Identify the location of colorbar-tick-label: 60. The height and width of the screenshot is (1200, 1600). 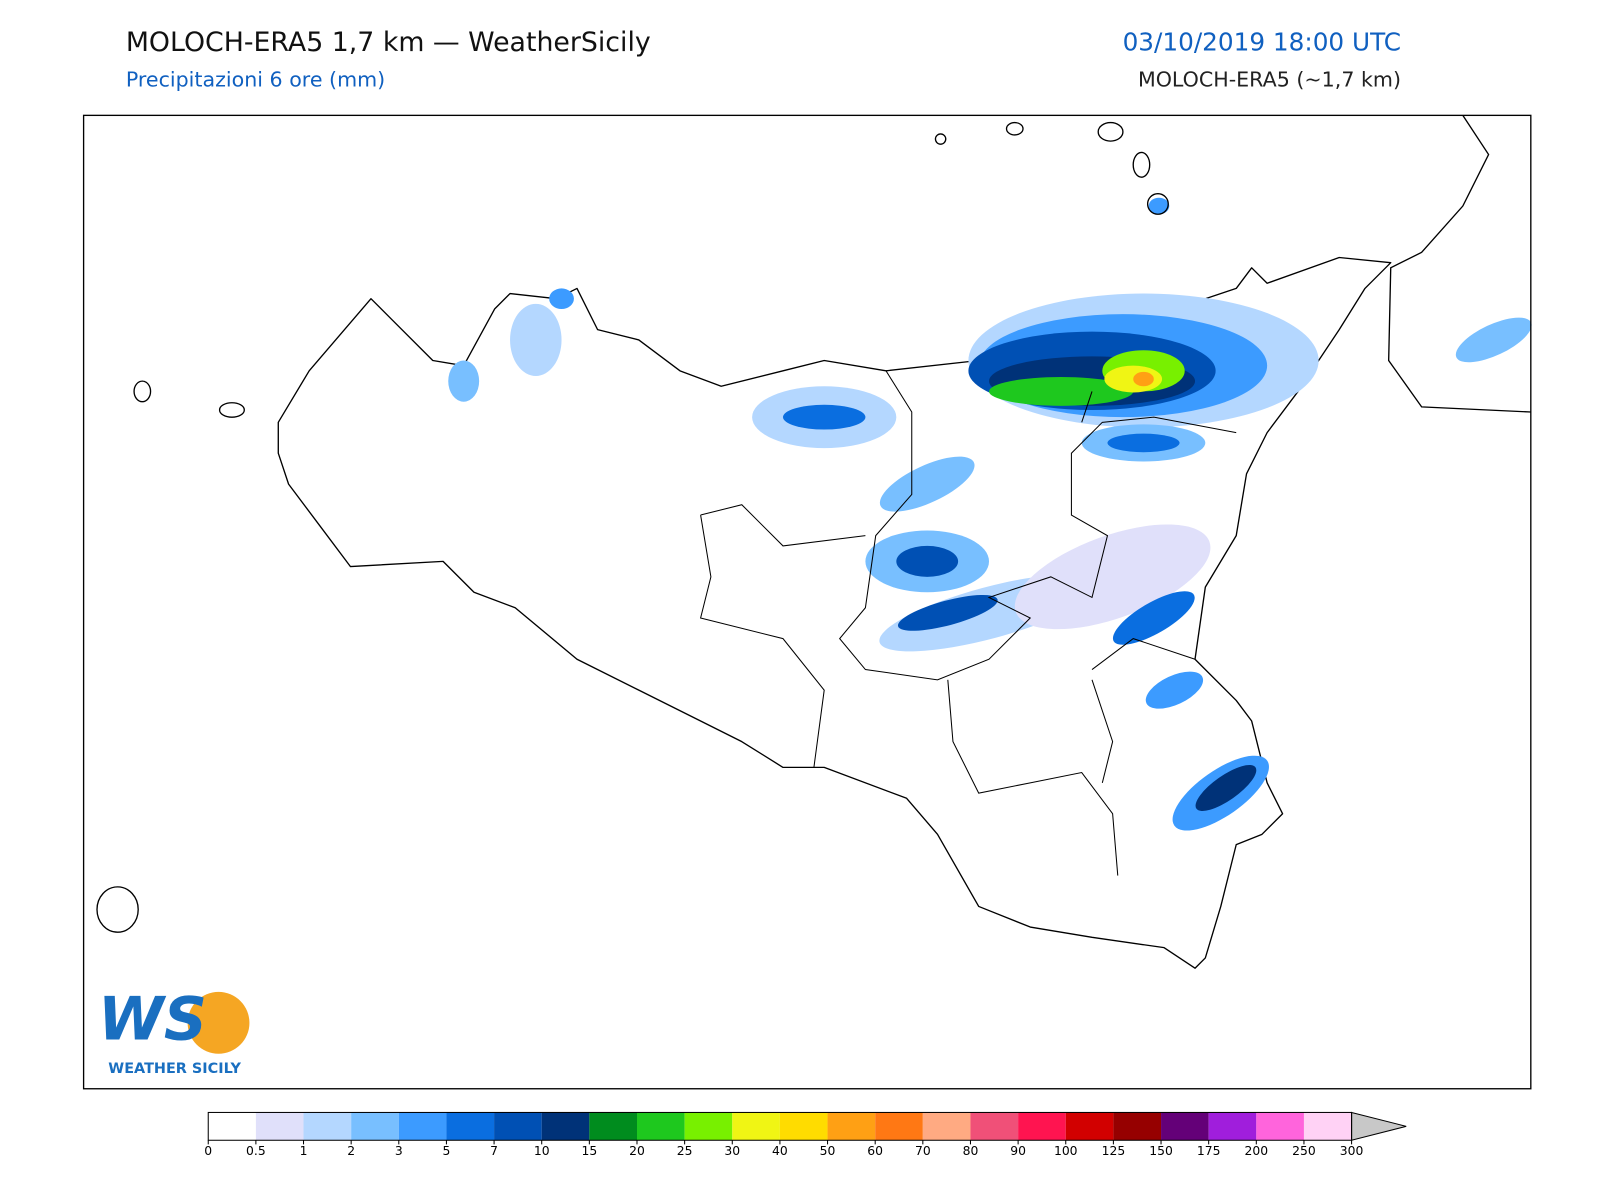
(875, 1151).